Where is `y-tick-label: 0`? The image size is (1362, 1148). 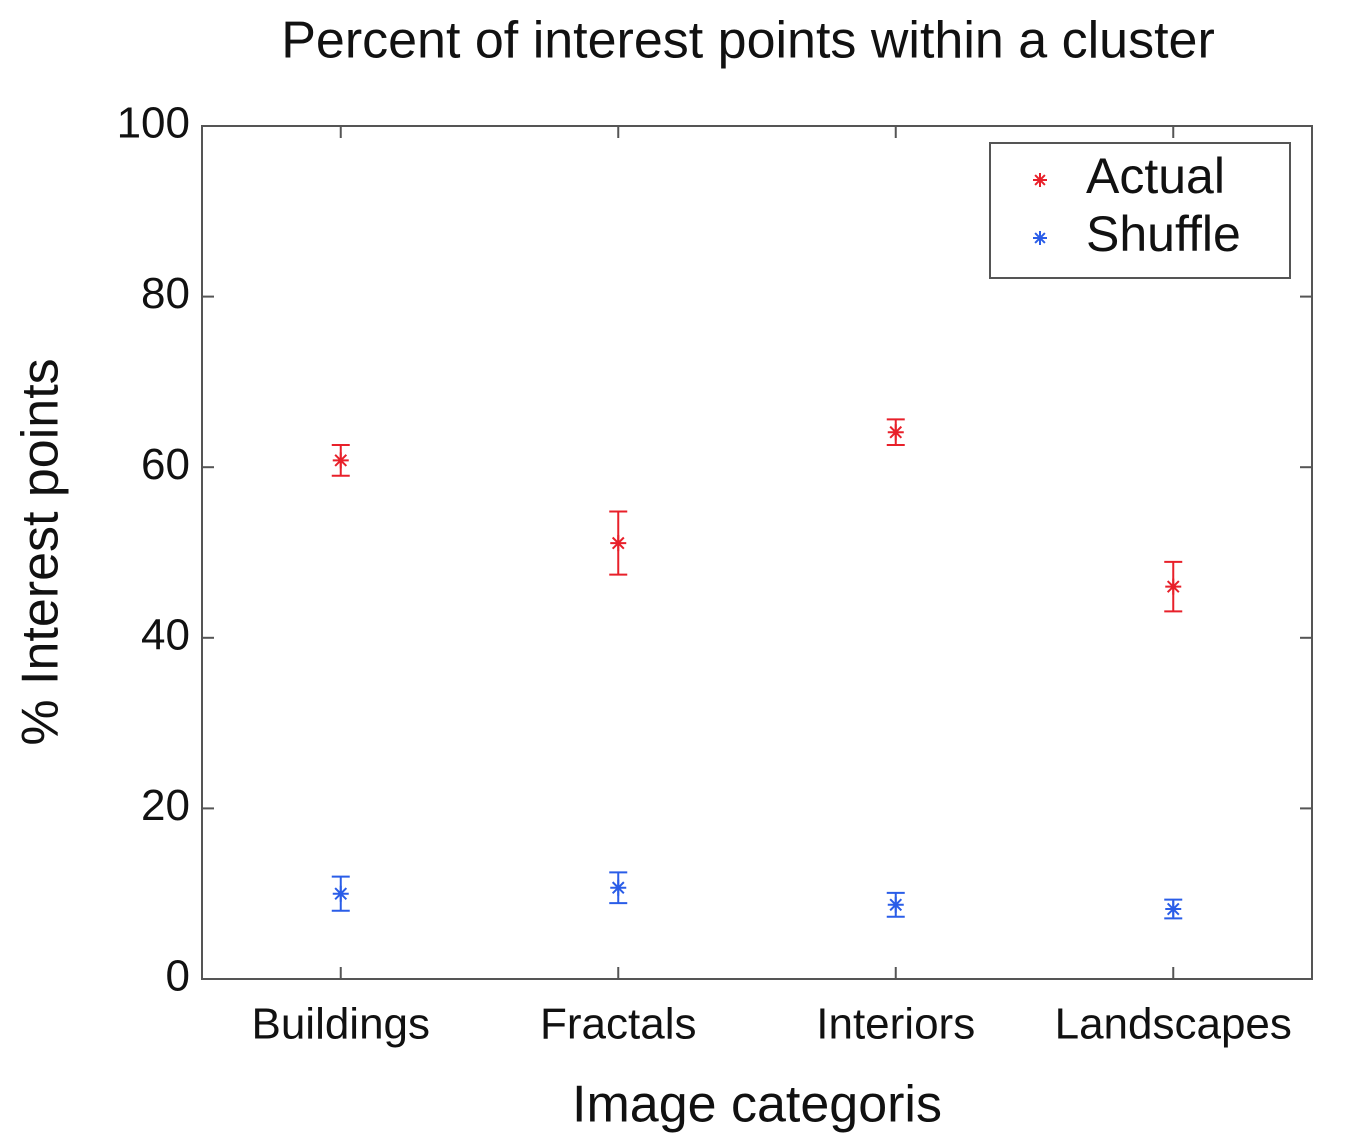
y-tick-label: 0 is located at coordinates (178, 976).